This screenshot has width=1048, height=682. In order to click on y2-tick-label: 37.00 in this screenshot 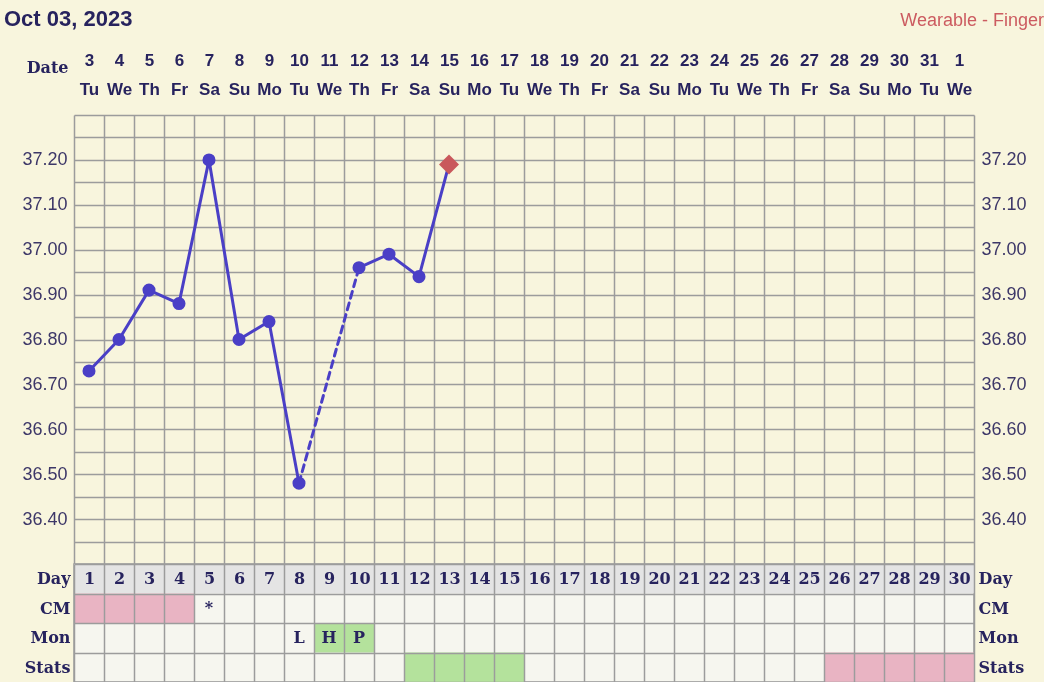, I will do `click(1004, 249)`.